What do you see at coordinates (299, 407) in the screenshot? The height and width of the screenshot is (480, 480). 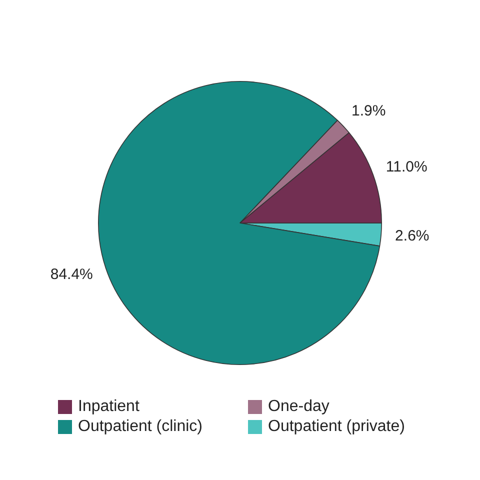 I see `legend-label: One-day` at bounding box center [299, 407].